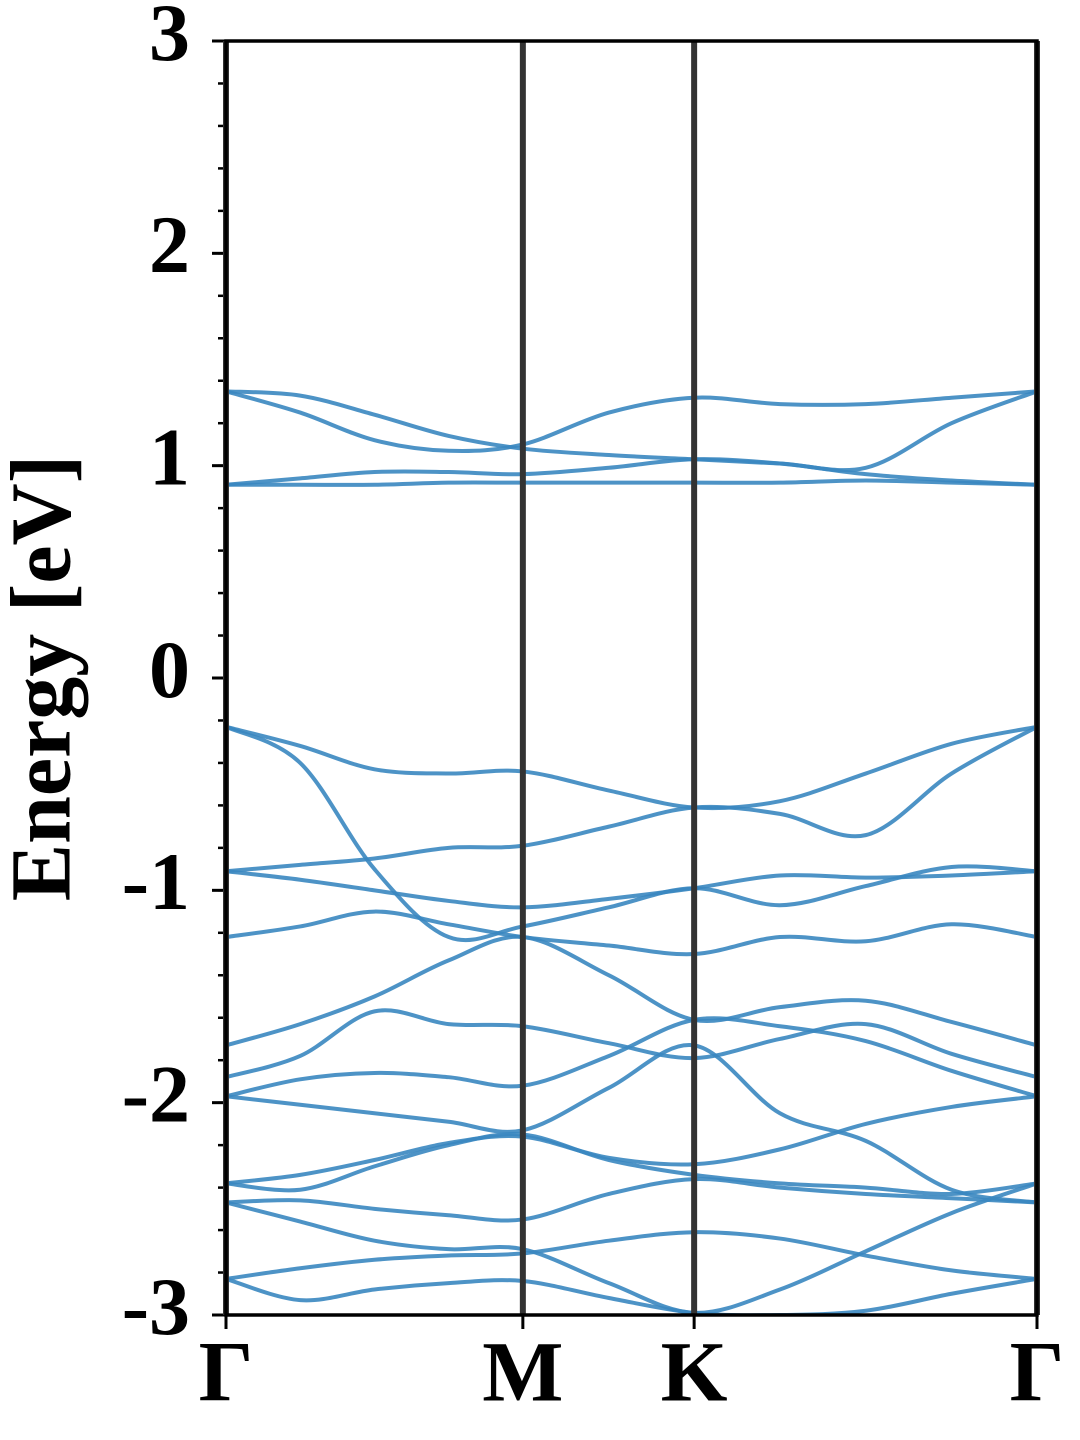 The width and height of the screenshot is (1080, 1440). What do you see at coordinates (44, 678) in the screenshot?
I see `y-axis-label: Energy [eV]` at bounding box center [44, 678].